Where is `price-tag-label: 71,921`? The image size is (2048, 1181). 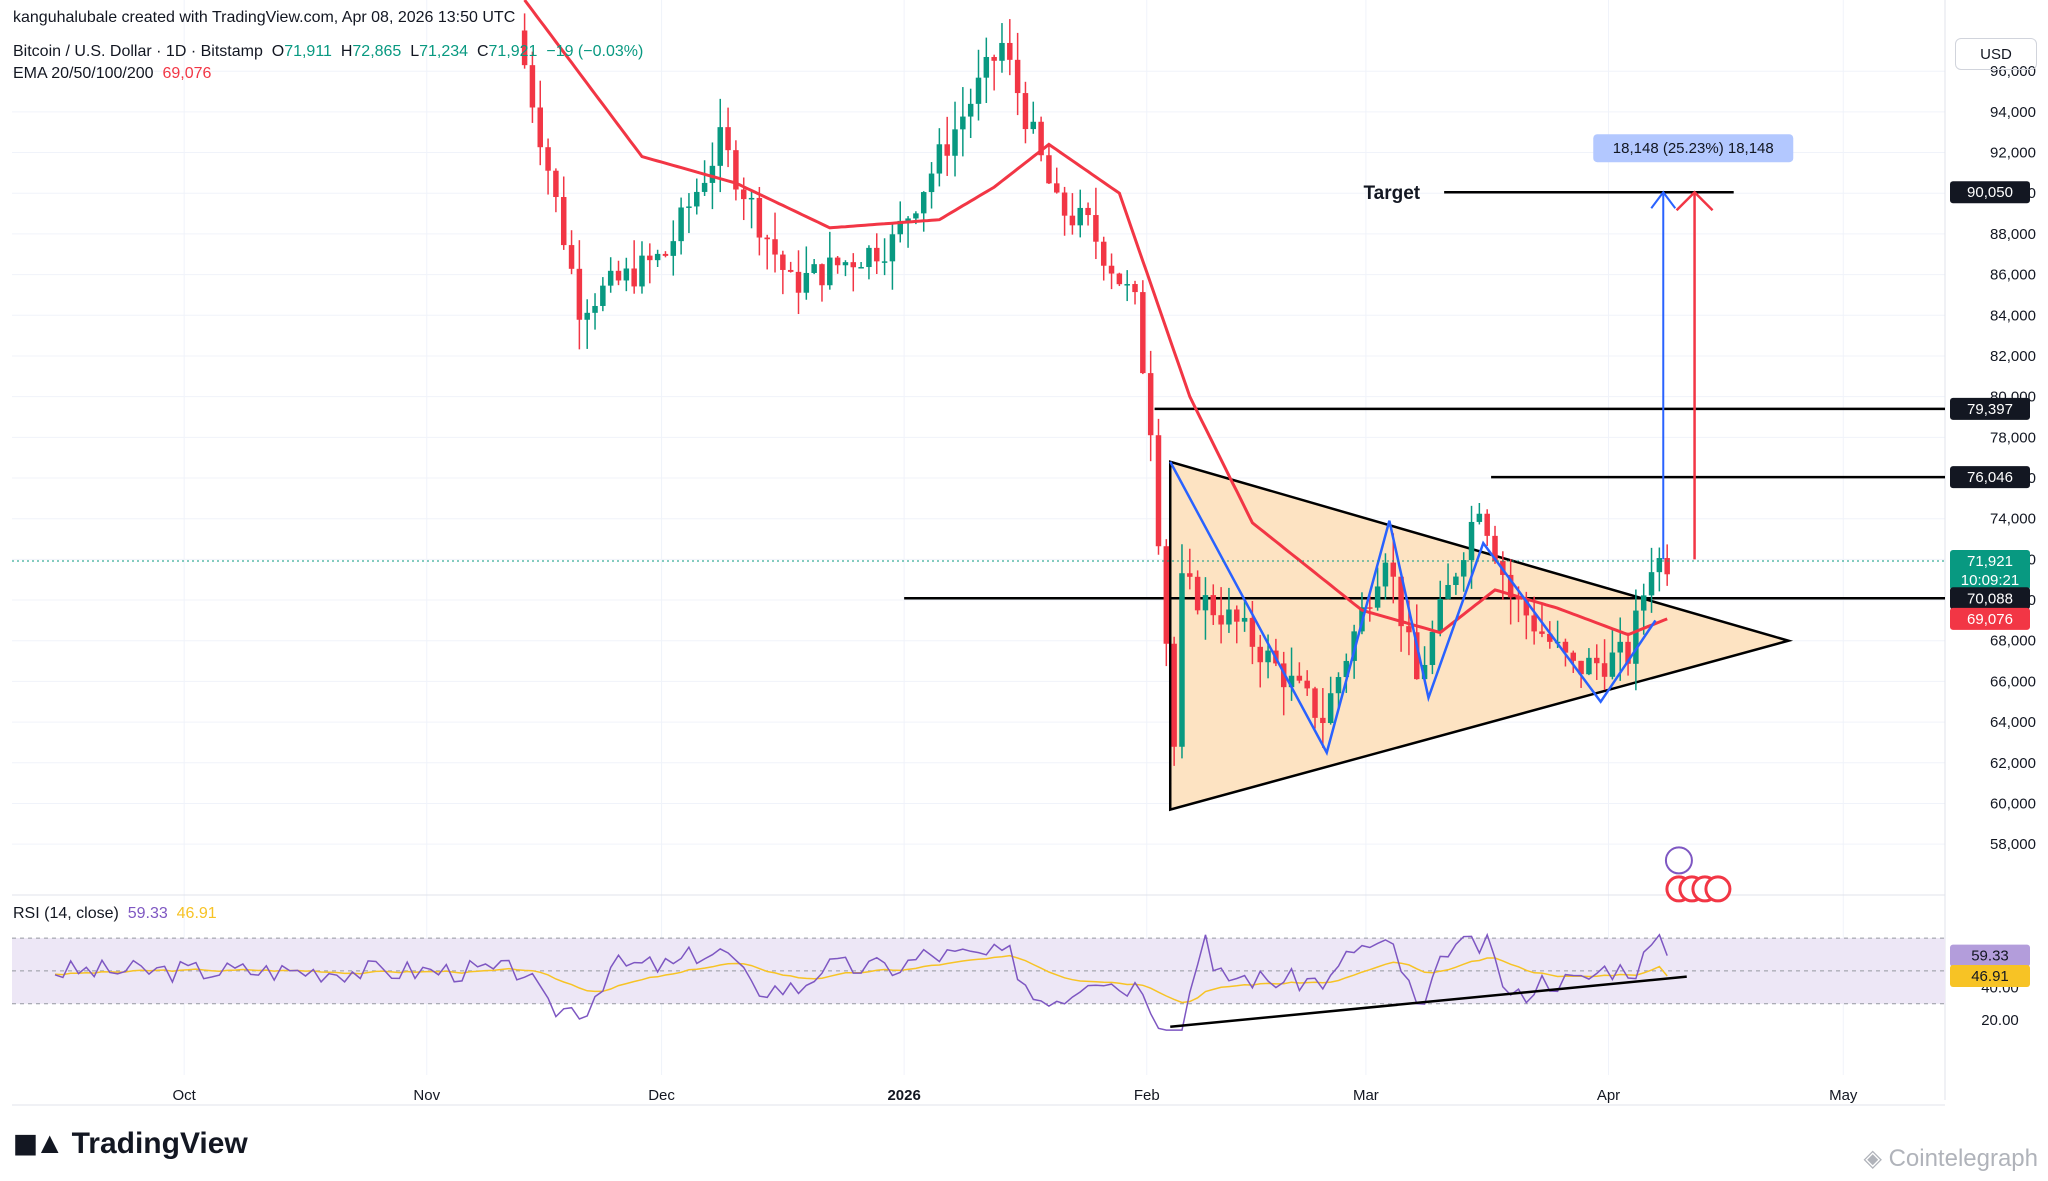 price-tag-label: 71,921 is located at coordinates (1990, 561).